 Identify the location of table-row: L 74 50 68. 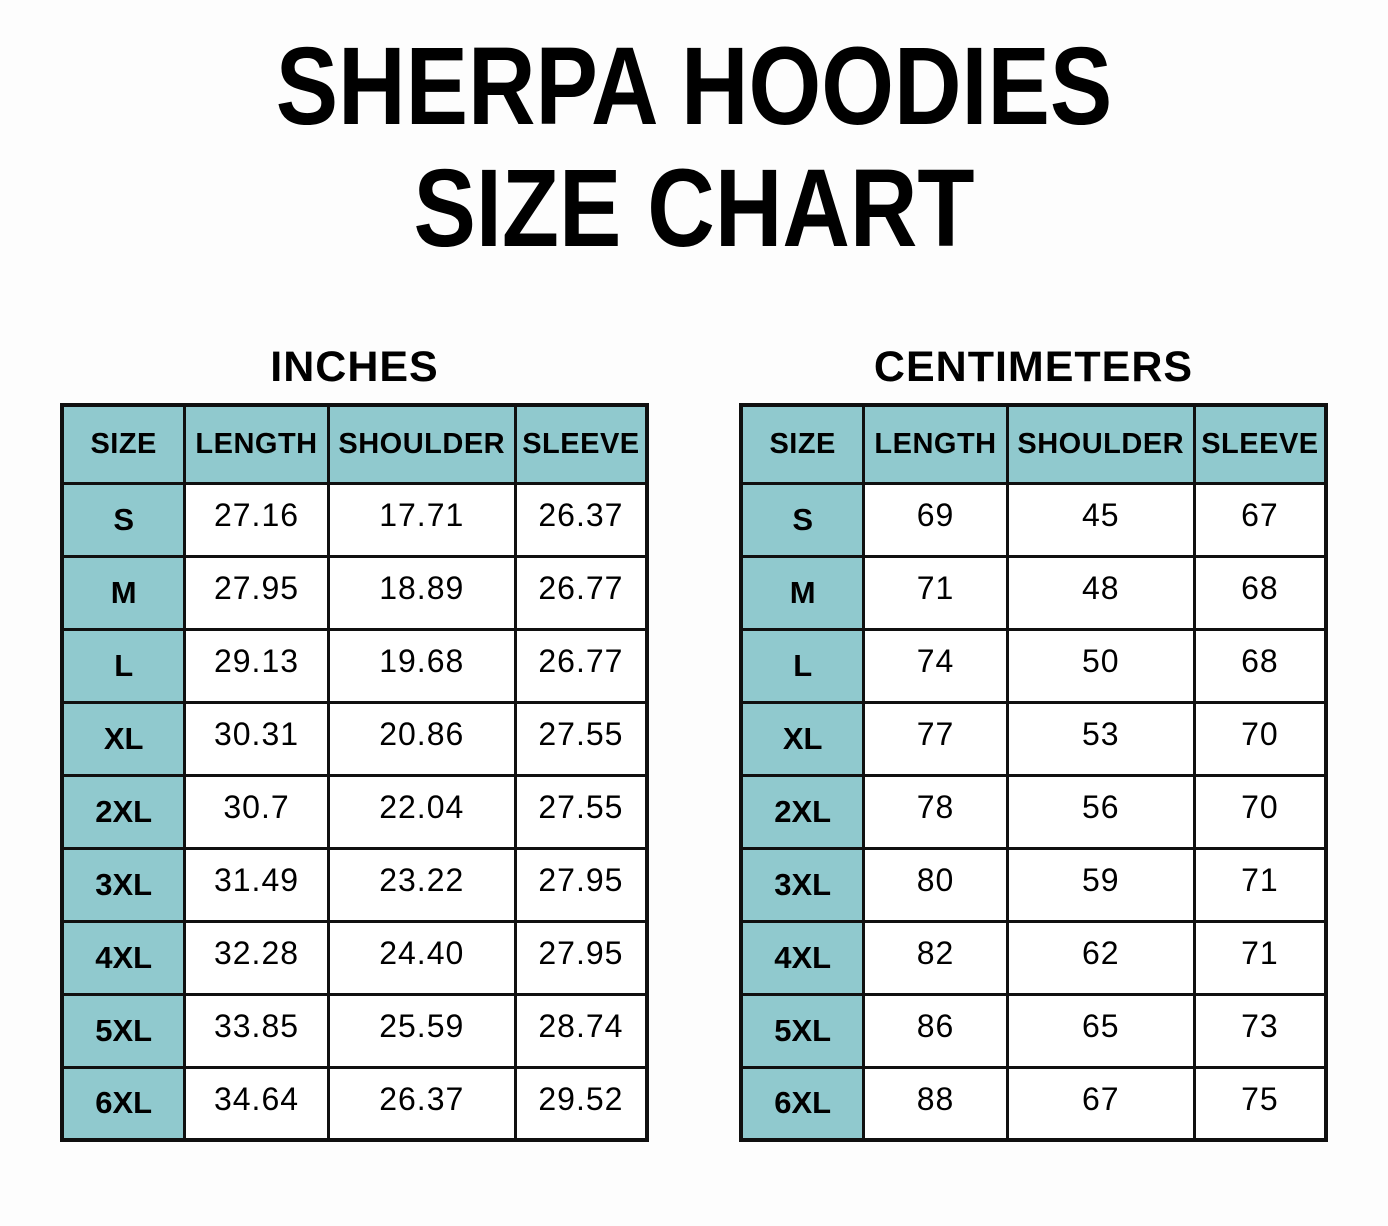
(1033, 665).